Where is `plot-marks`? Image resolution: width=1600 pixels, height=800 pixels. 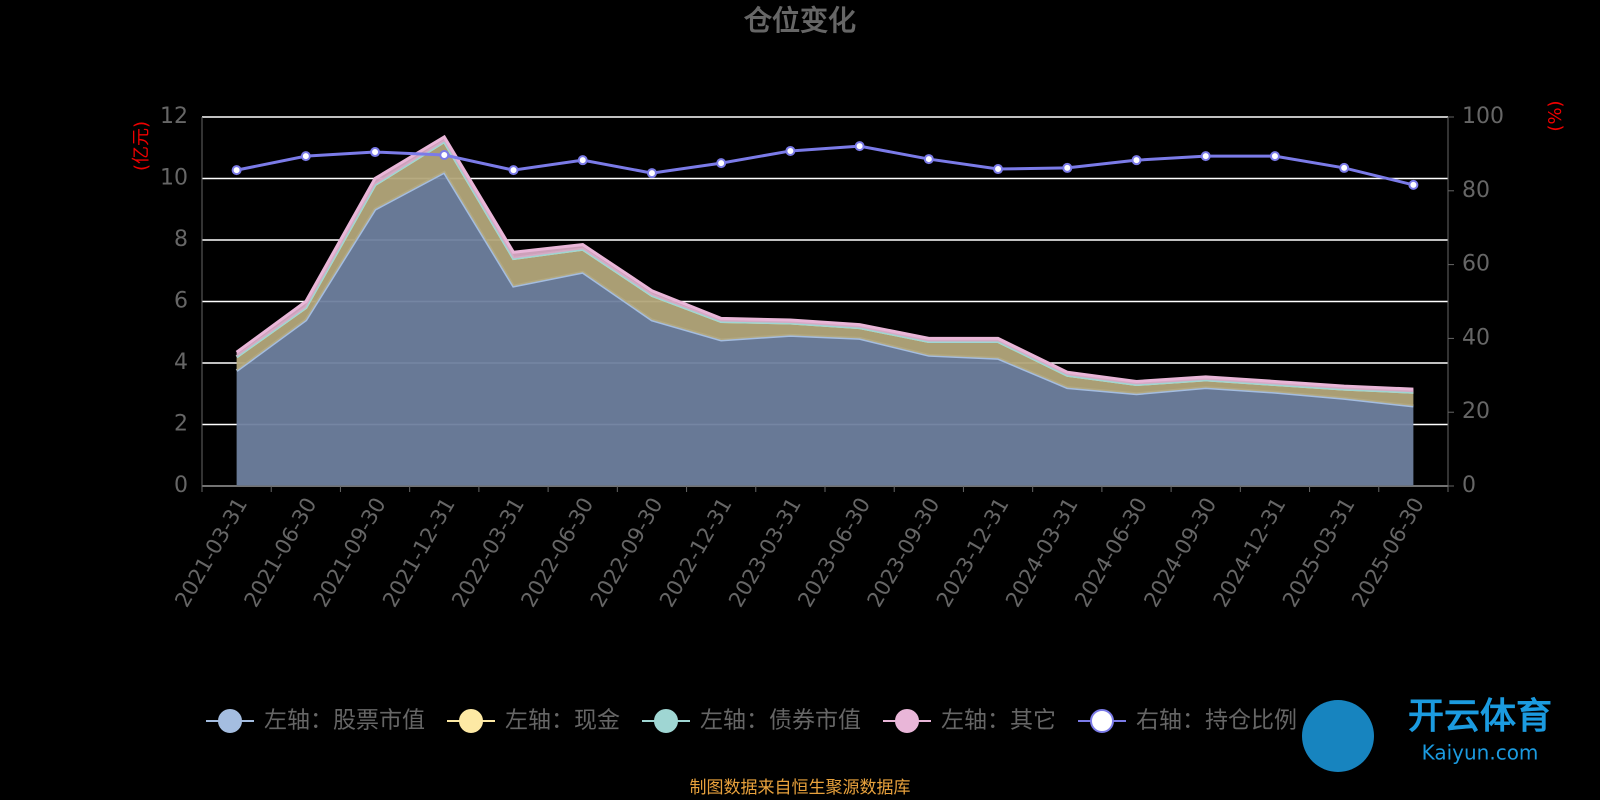
plot-marks is located at coordinates (825, 165).